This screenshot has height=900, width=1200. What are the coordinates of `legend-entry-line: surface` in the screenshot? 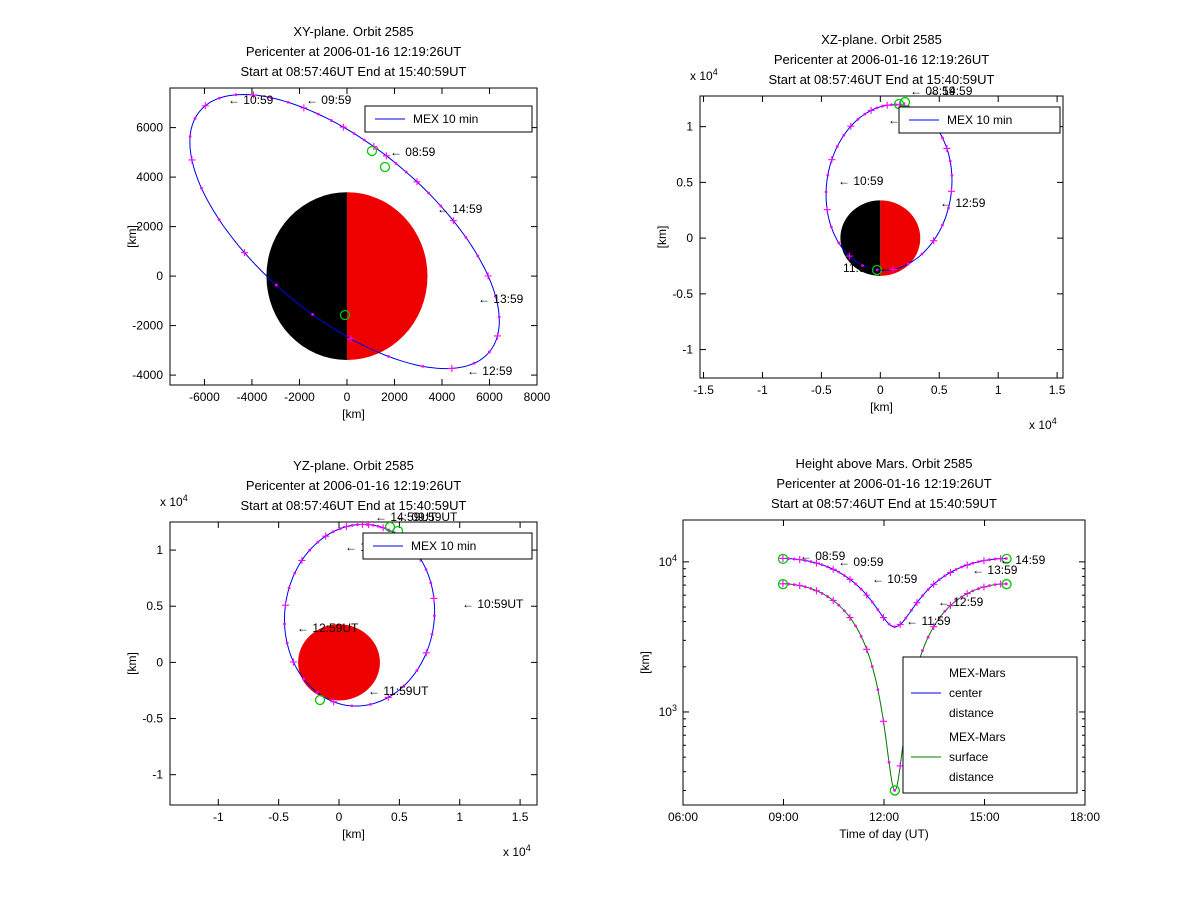 It's located at (969, 757).